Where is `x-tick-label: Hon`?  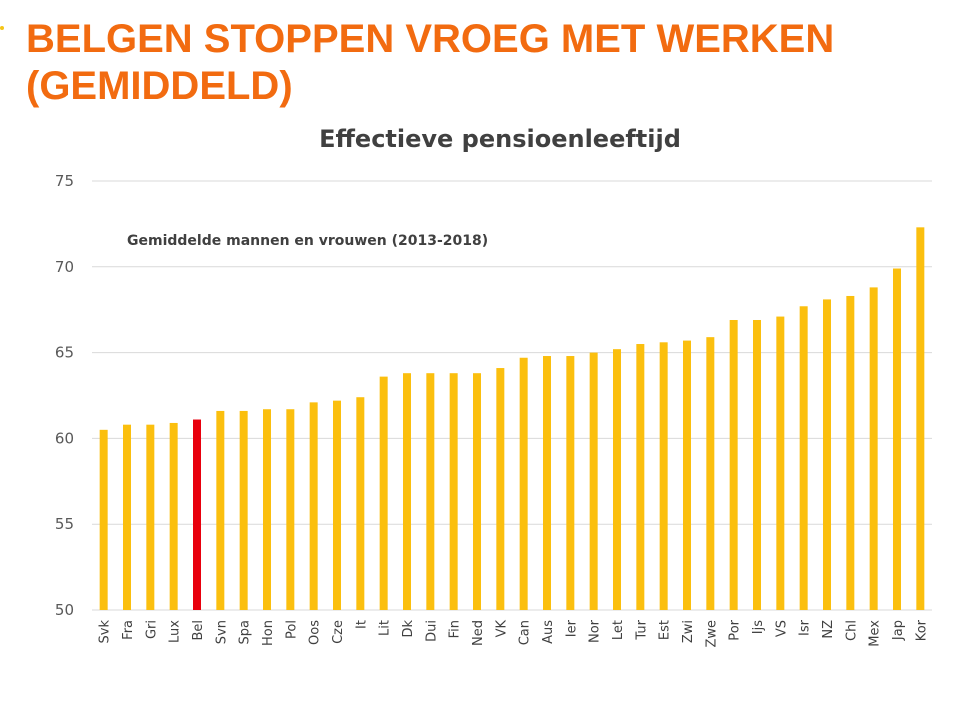
x-tick-label: Hon is located at coordinates (268, 633).